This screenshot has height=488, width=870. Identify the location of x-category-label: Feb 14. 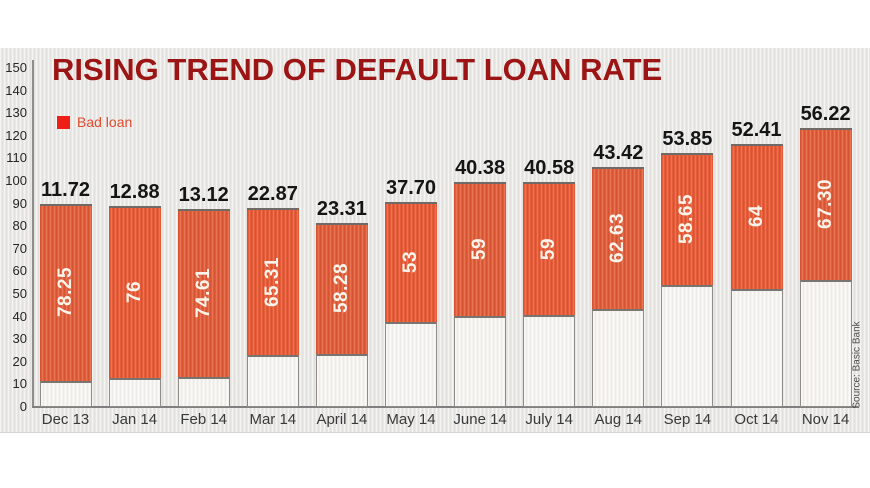
(204, 419).